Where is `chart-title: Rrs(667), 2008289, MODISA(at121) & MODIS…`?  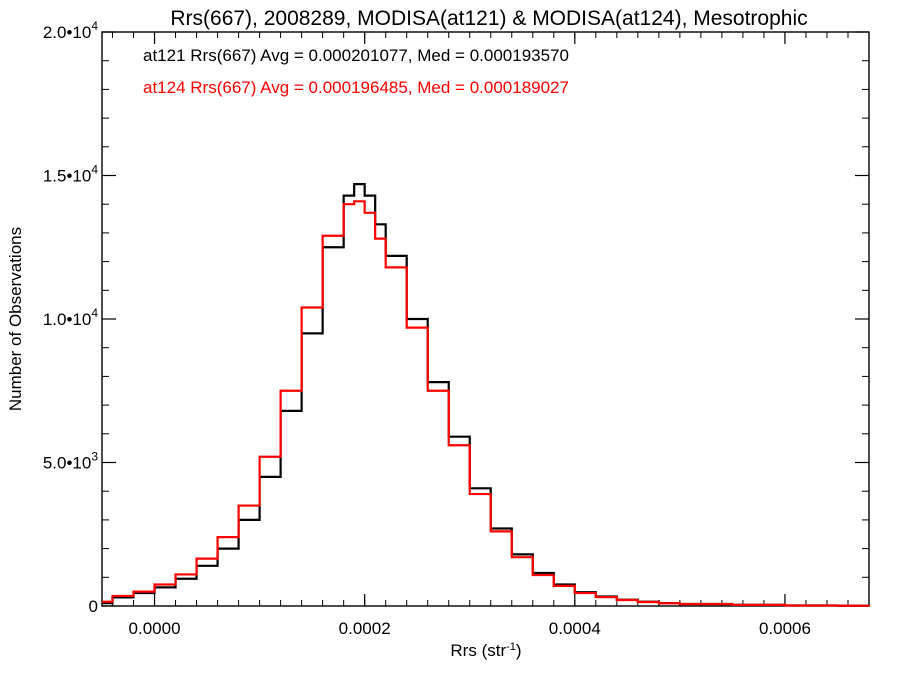 chart-title: Rrs(667), 2008289, MODISA(at121) & MODIS… is located at coordinates (488, 18).